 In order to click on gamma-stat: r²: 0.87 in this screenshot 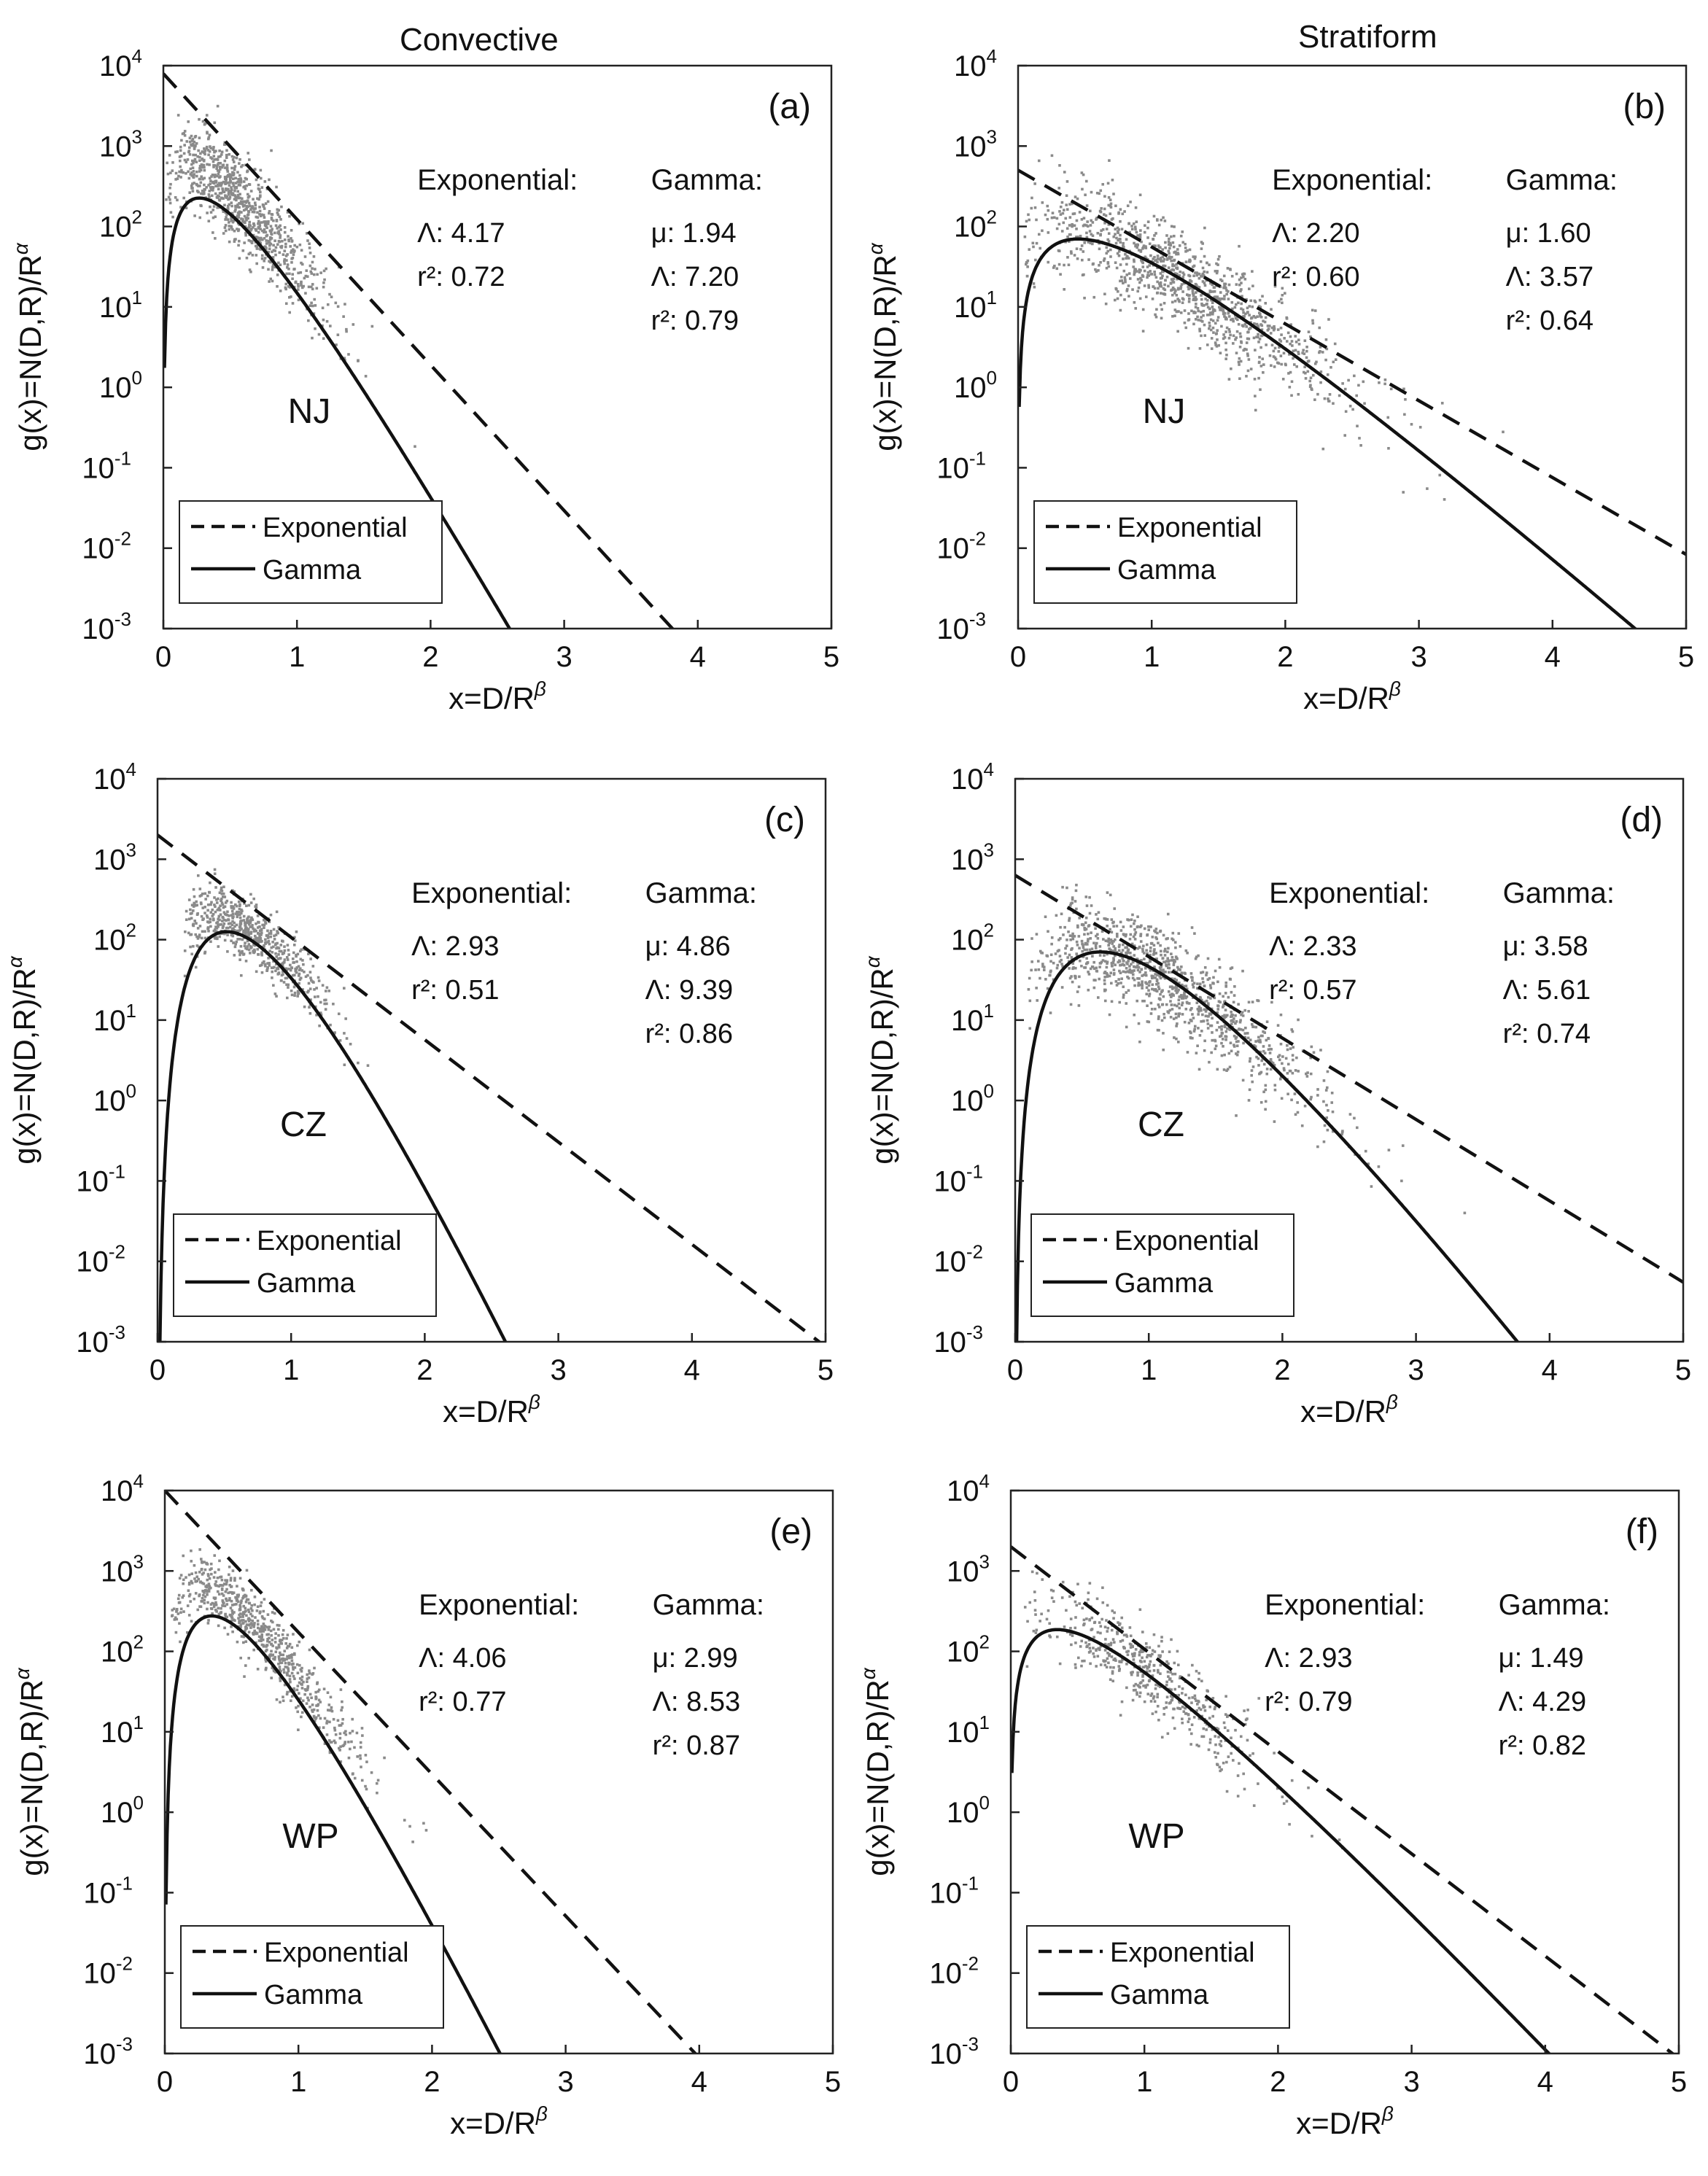, I will do `click(696, 1745)`.